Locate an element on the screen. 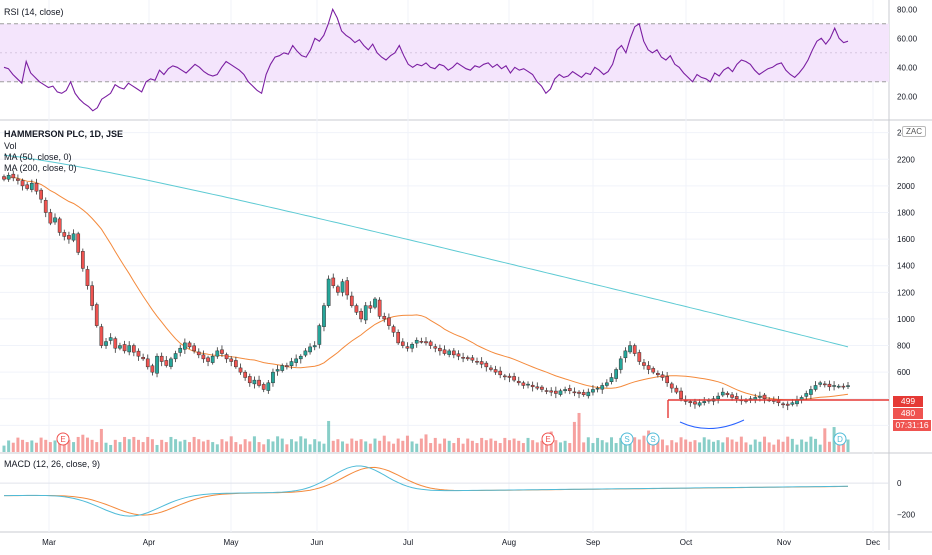  x-axis-label: Mar is located at coordinates (49, 542).